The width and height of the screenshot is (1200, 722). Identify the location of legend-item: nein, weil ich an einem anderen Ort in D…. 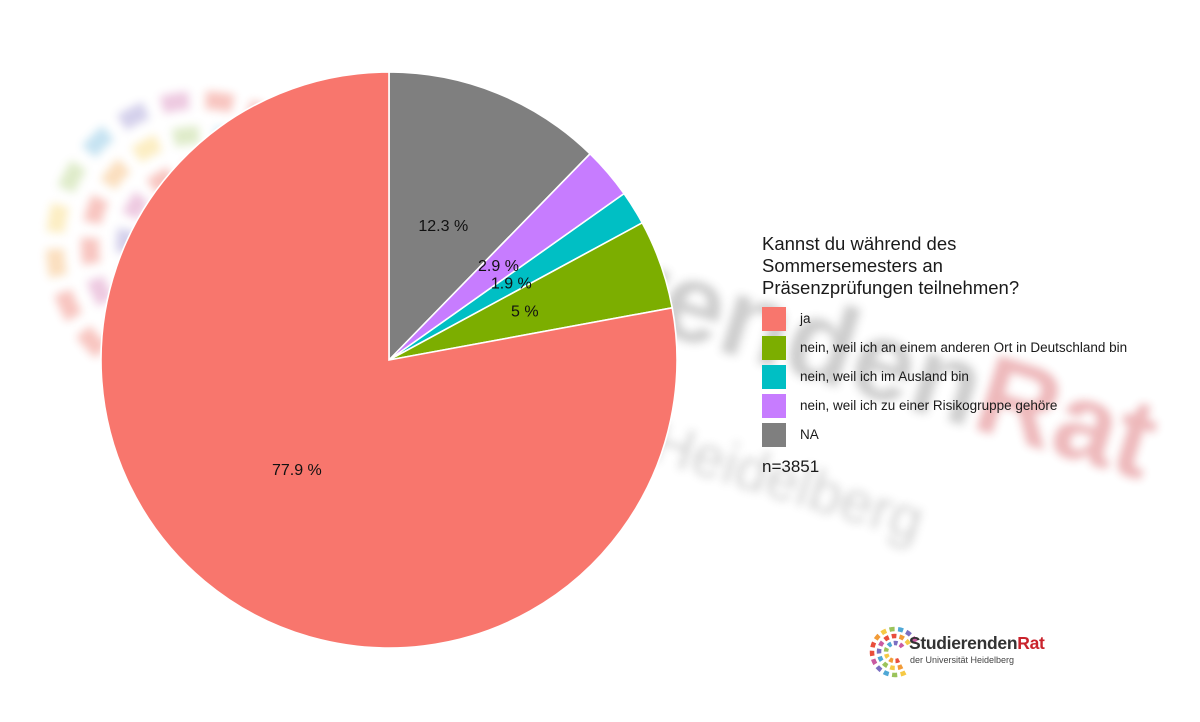
(944, 347).